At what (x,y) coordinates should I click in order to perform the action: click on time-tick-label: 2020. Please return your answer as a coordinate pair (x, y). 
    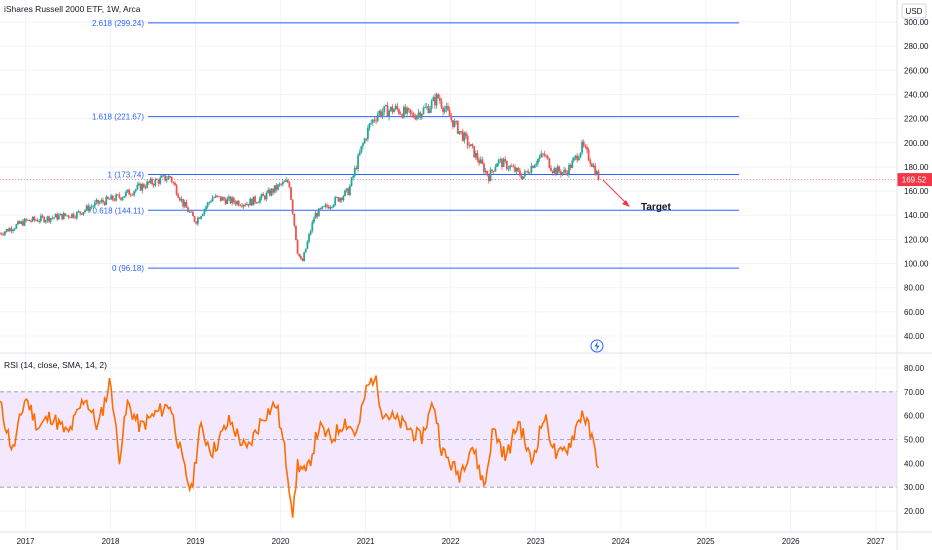
    Looking at the image, I should click on (281, 541).